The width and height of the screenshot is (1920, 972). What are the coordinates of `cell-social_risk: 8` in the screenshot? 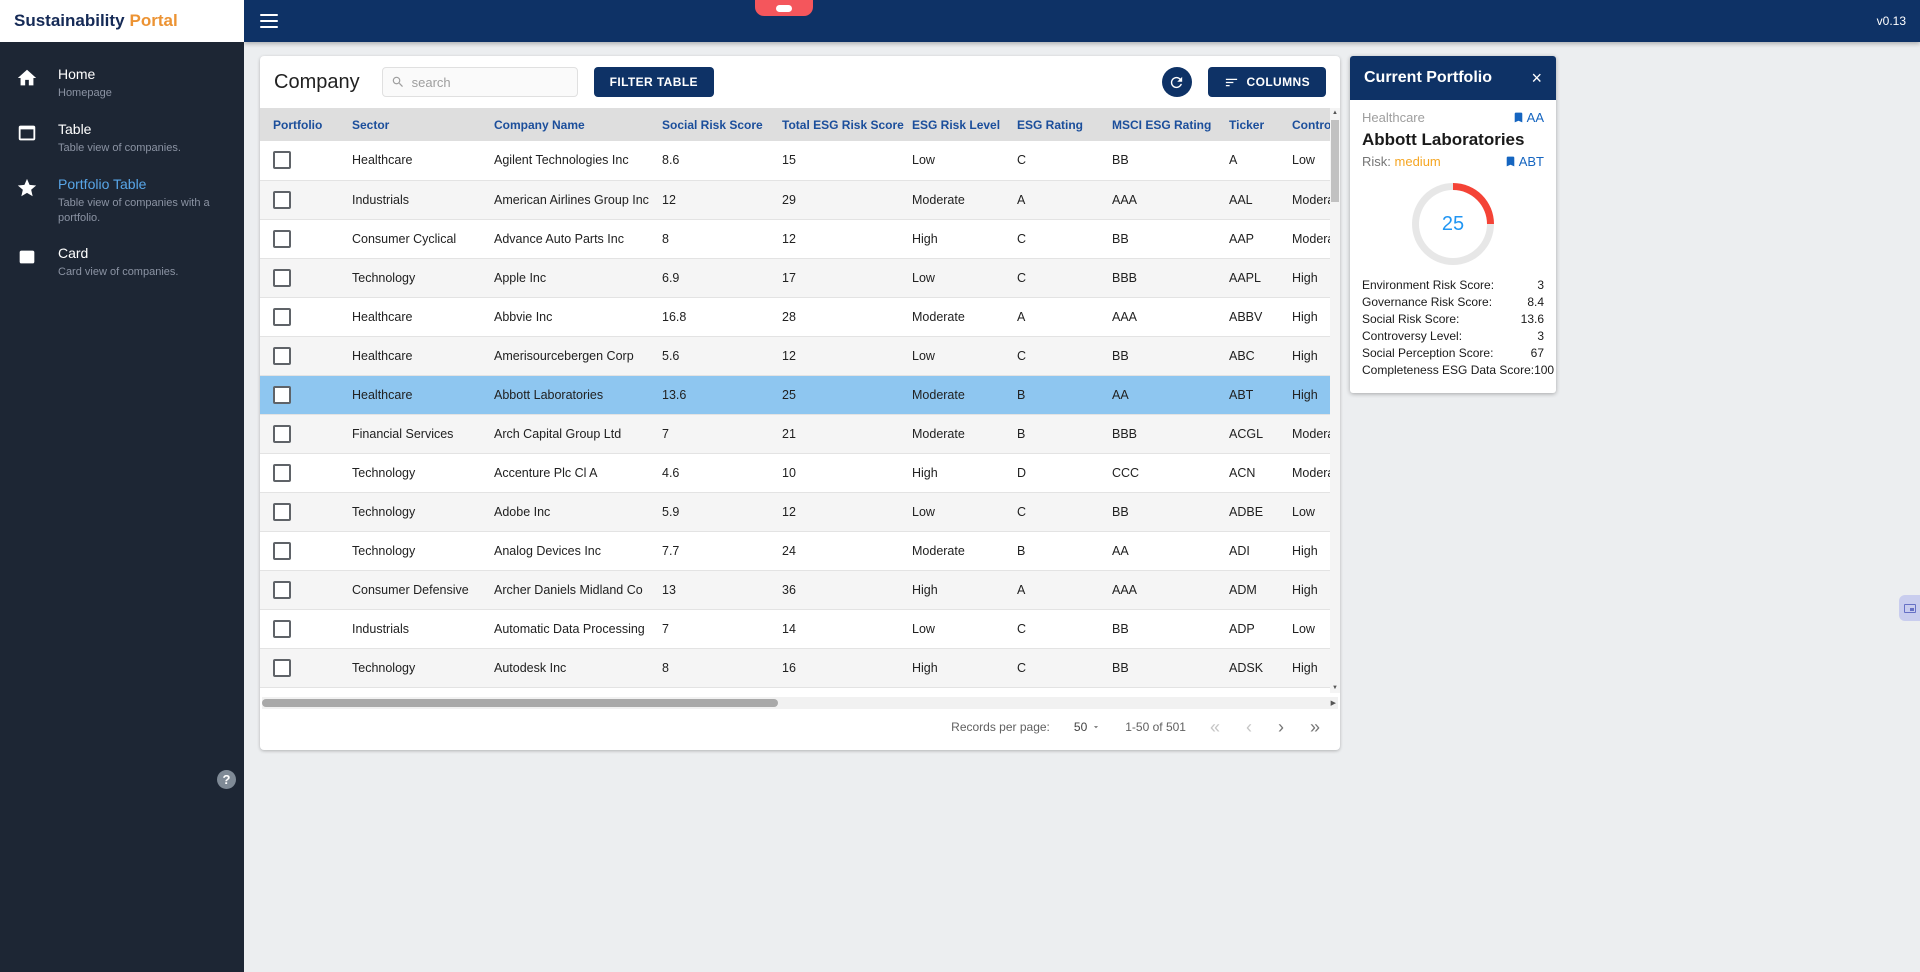 It's located at (714, 668).